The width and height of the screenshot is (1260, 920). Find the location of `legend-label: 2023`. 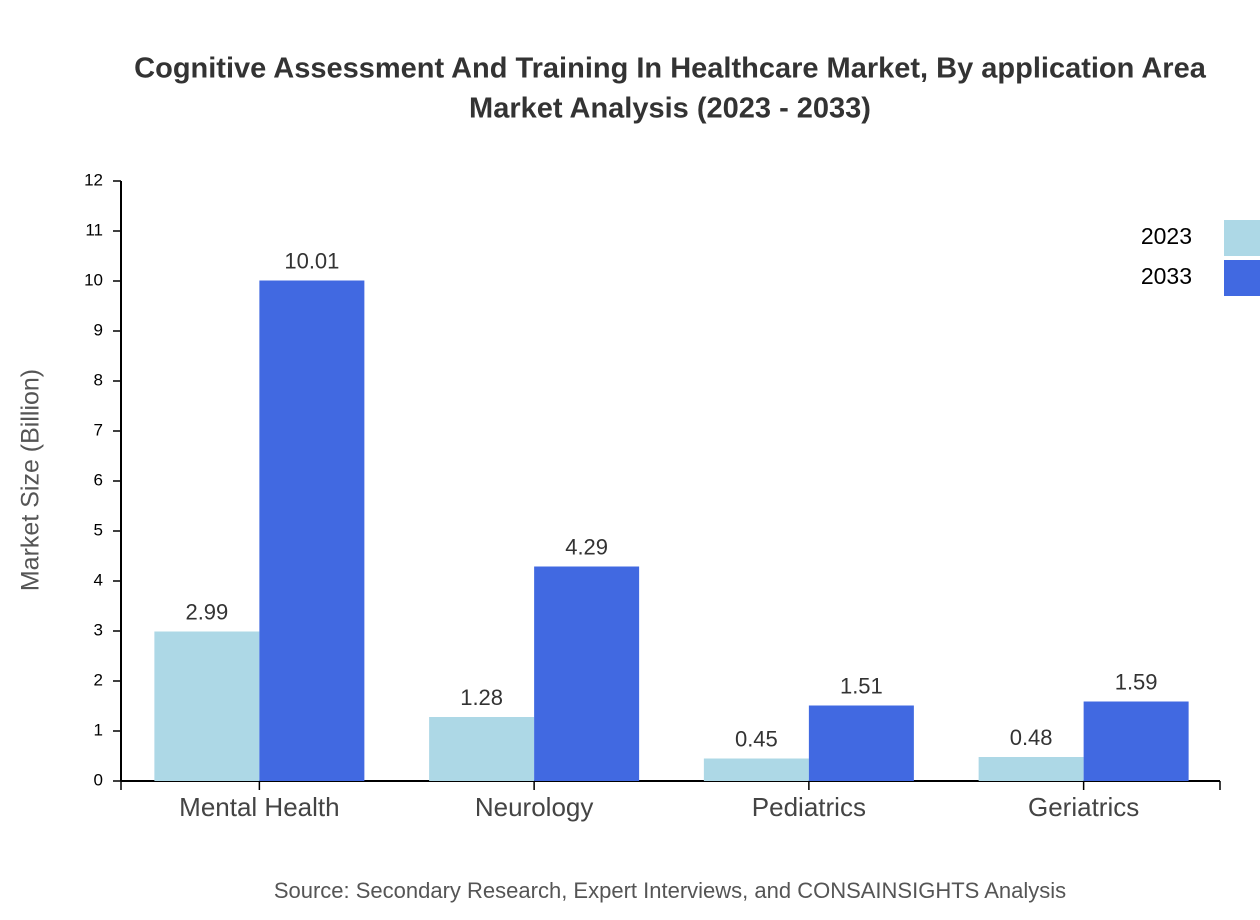

legend-label: 2023 is located at coordinates (1166, 236).